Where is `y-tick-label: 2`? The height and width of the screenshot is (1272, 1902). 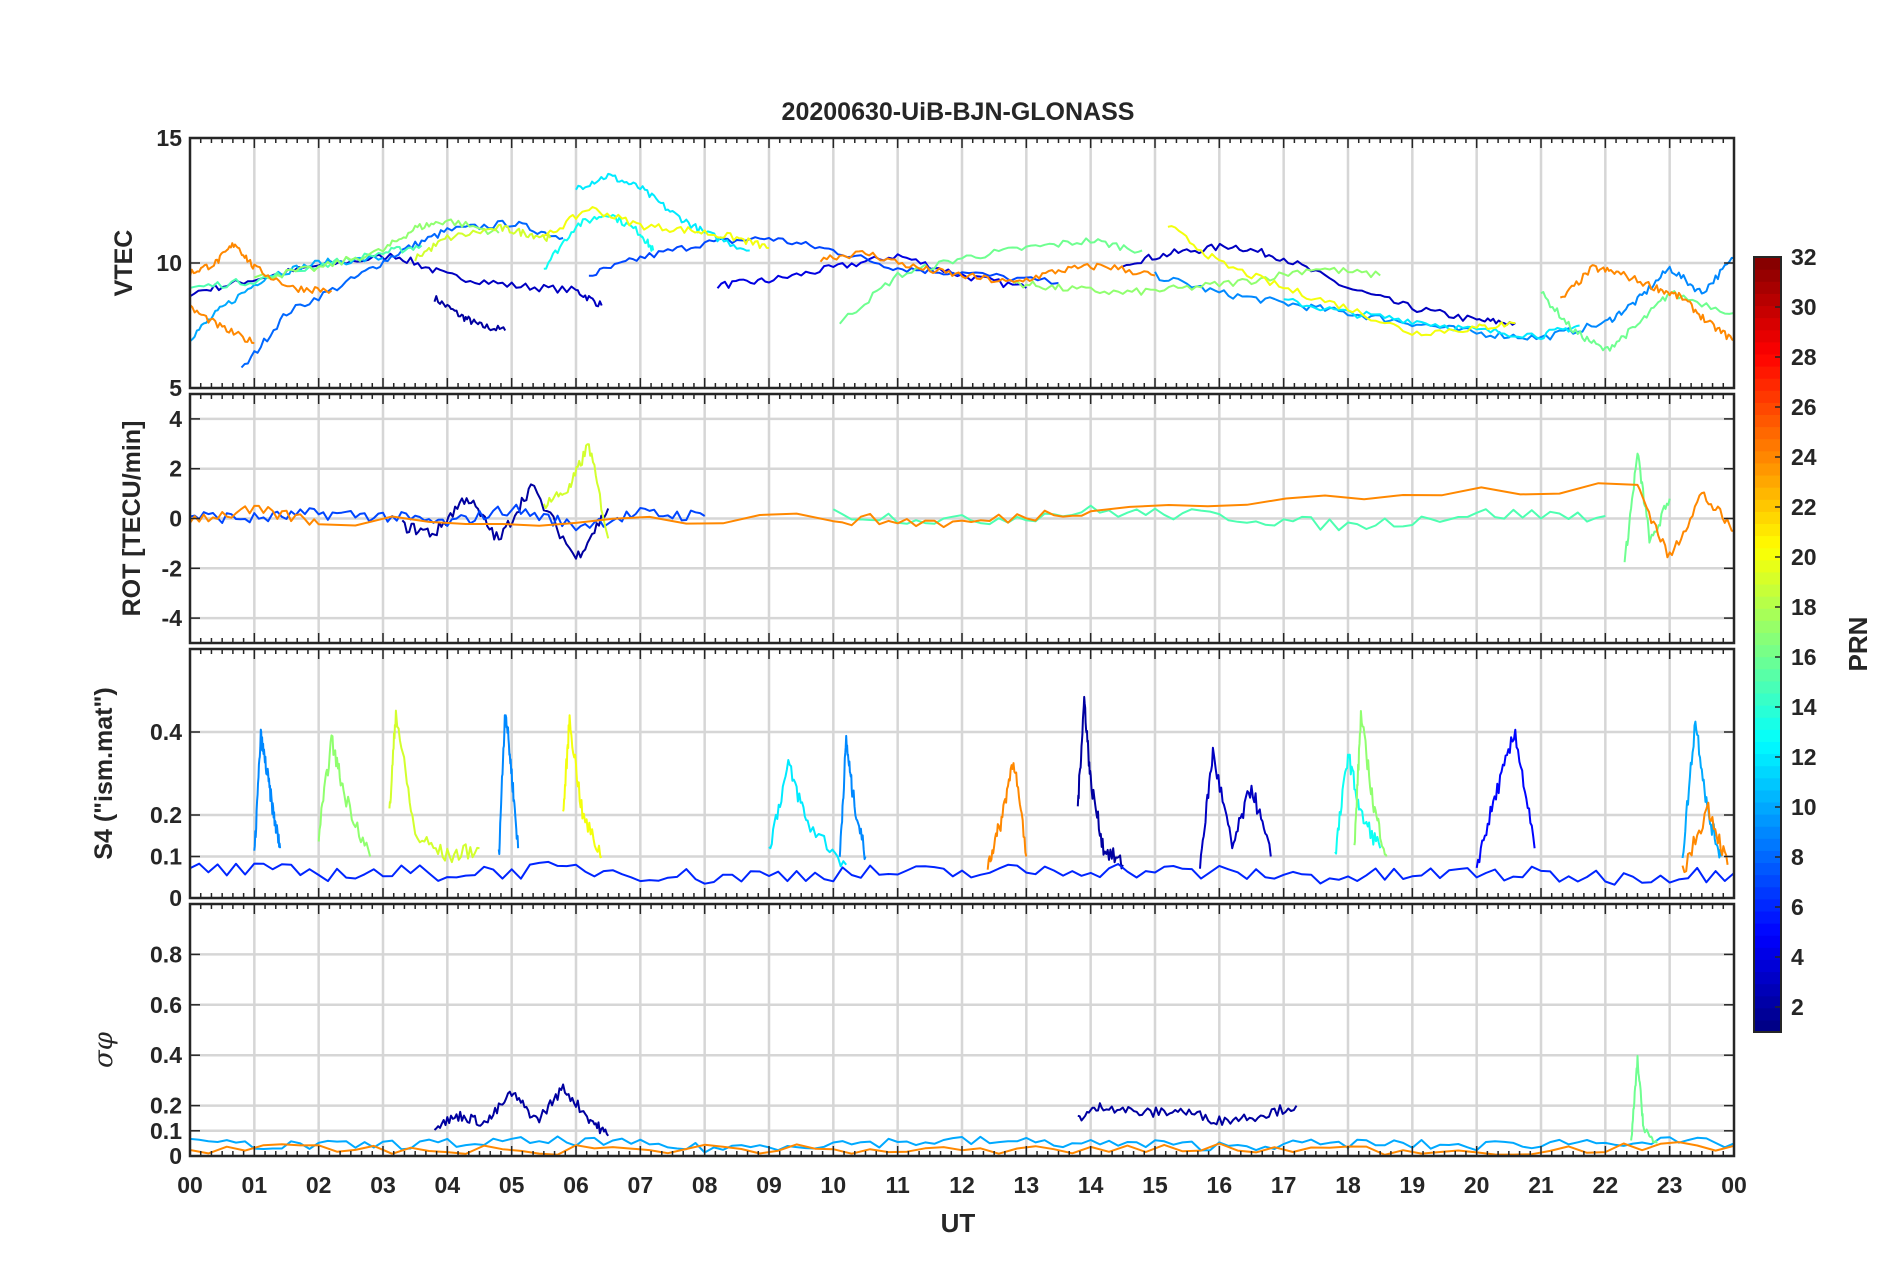 y-tick-label: 2 is located at coordinates (175, 469).